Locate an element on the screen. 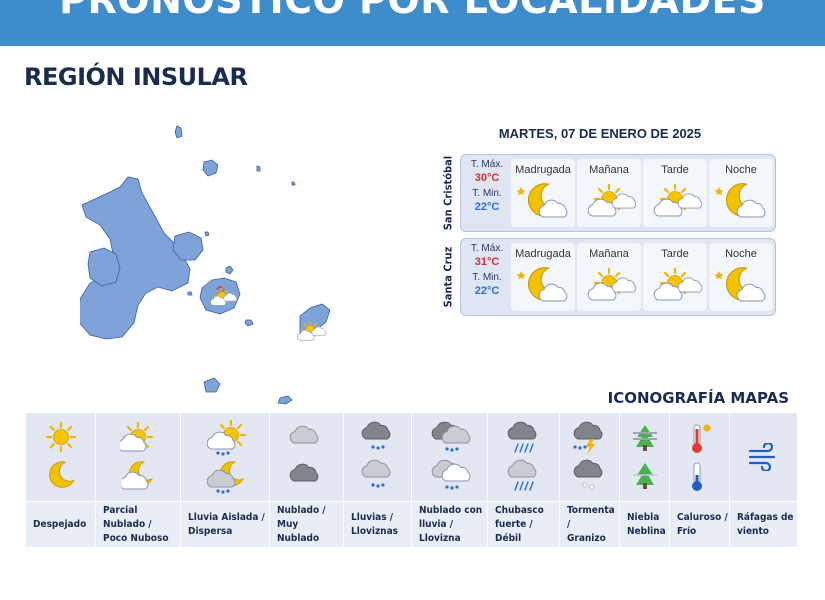 The image size is (825, 600). heavy-shower-icon is located at coordinates (522, 437).